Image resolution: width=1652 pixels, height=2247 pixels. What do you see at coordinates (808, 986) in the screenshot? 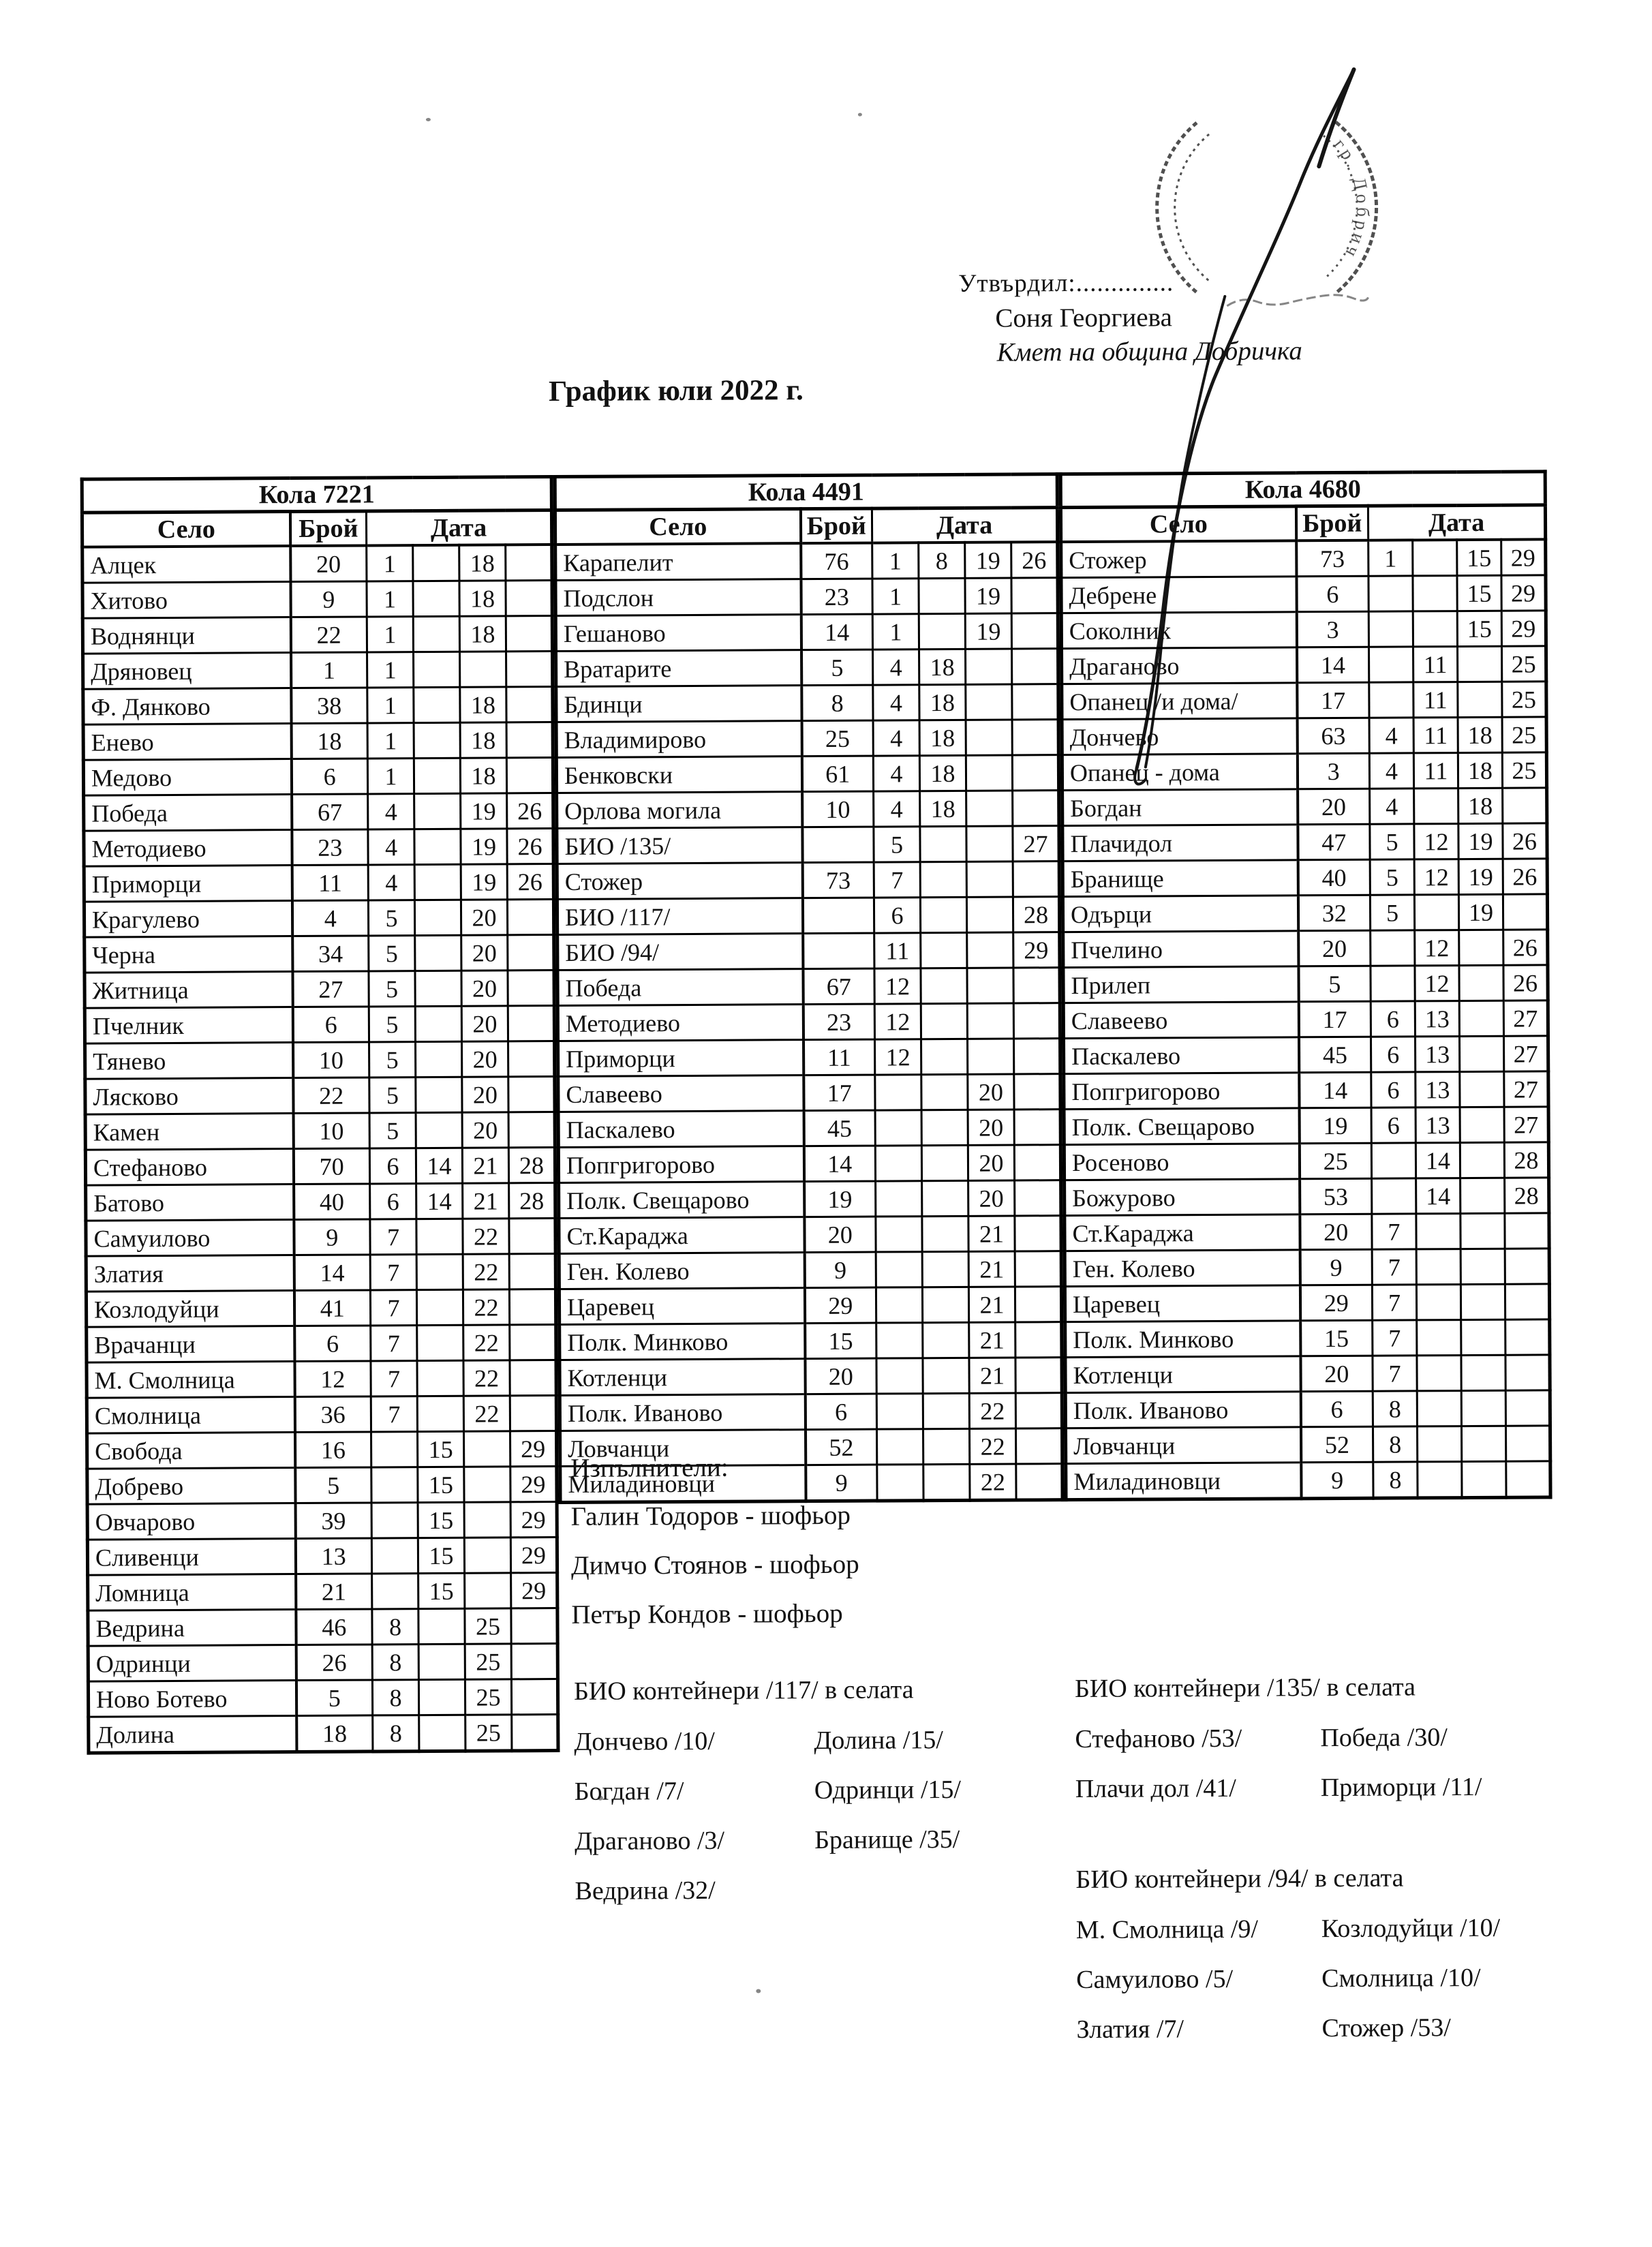
I see `table-row: Победа 67 12` at bounding box center [808, 986].